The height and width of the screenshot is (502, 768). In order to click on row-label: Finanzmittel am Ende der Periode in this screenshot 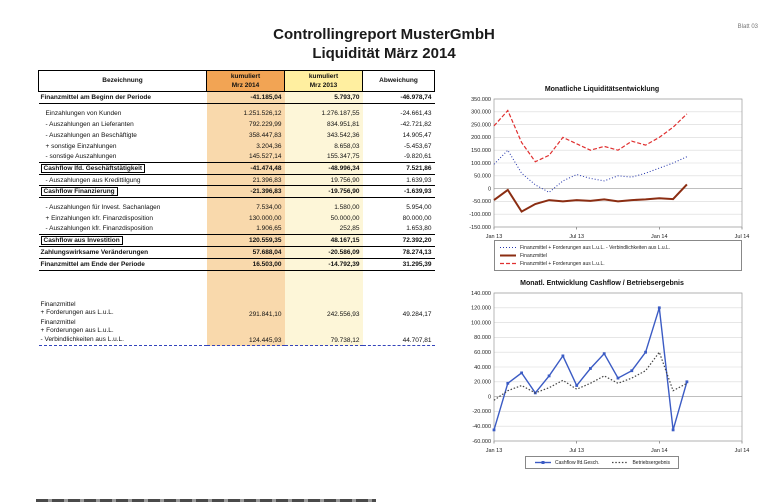, I will do `click(92, 264)`.